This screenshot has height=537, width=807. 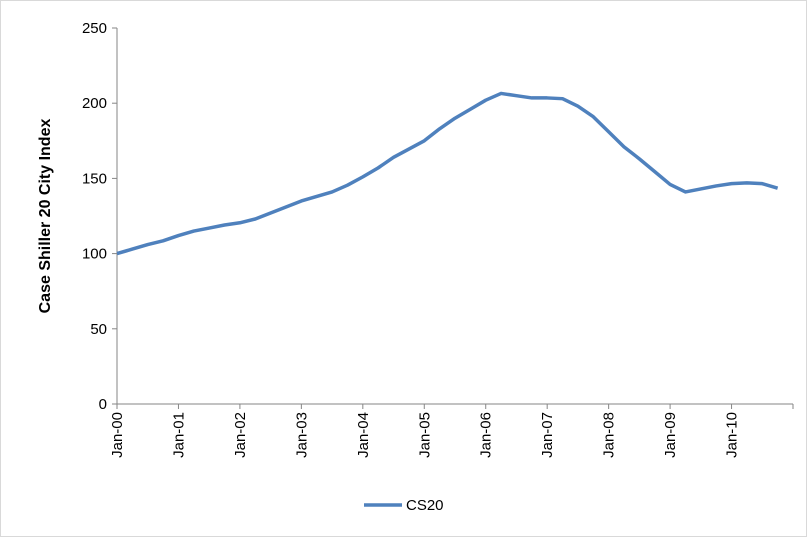 I want to click on y-tick-label: 0, so click(x=103, y=404).